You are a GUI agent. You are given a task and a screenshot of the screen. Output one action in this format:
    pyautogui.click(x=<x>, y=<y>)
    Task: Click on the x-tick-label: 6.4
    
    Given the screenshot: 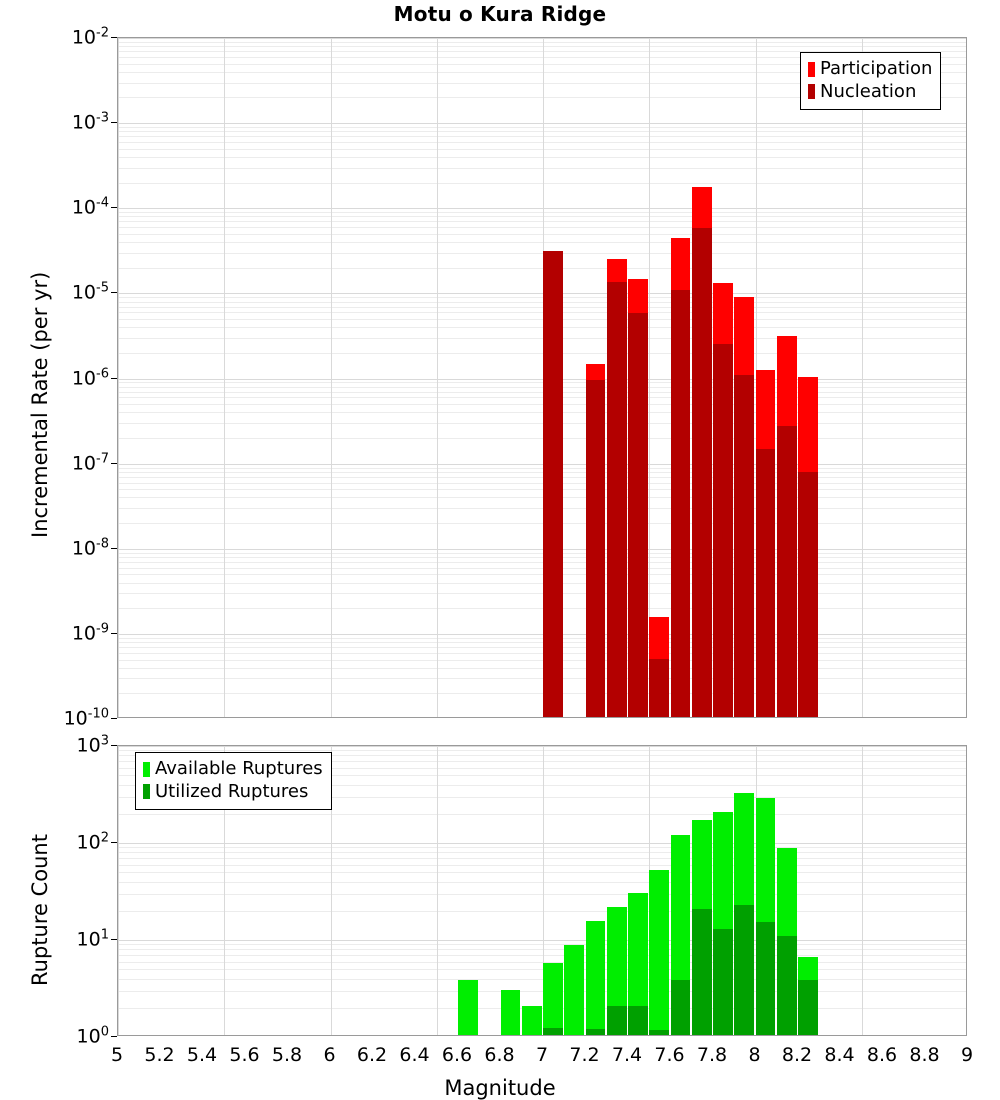 What is the action you would take?
    pyautogui.click(x=414, y=1055)
    